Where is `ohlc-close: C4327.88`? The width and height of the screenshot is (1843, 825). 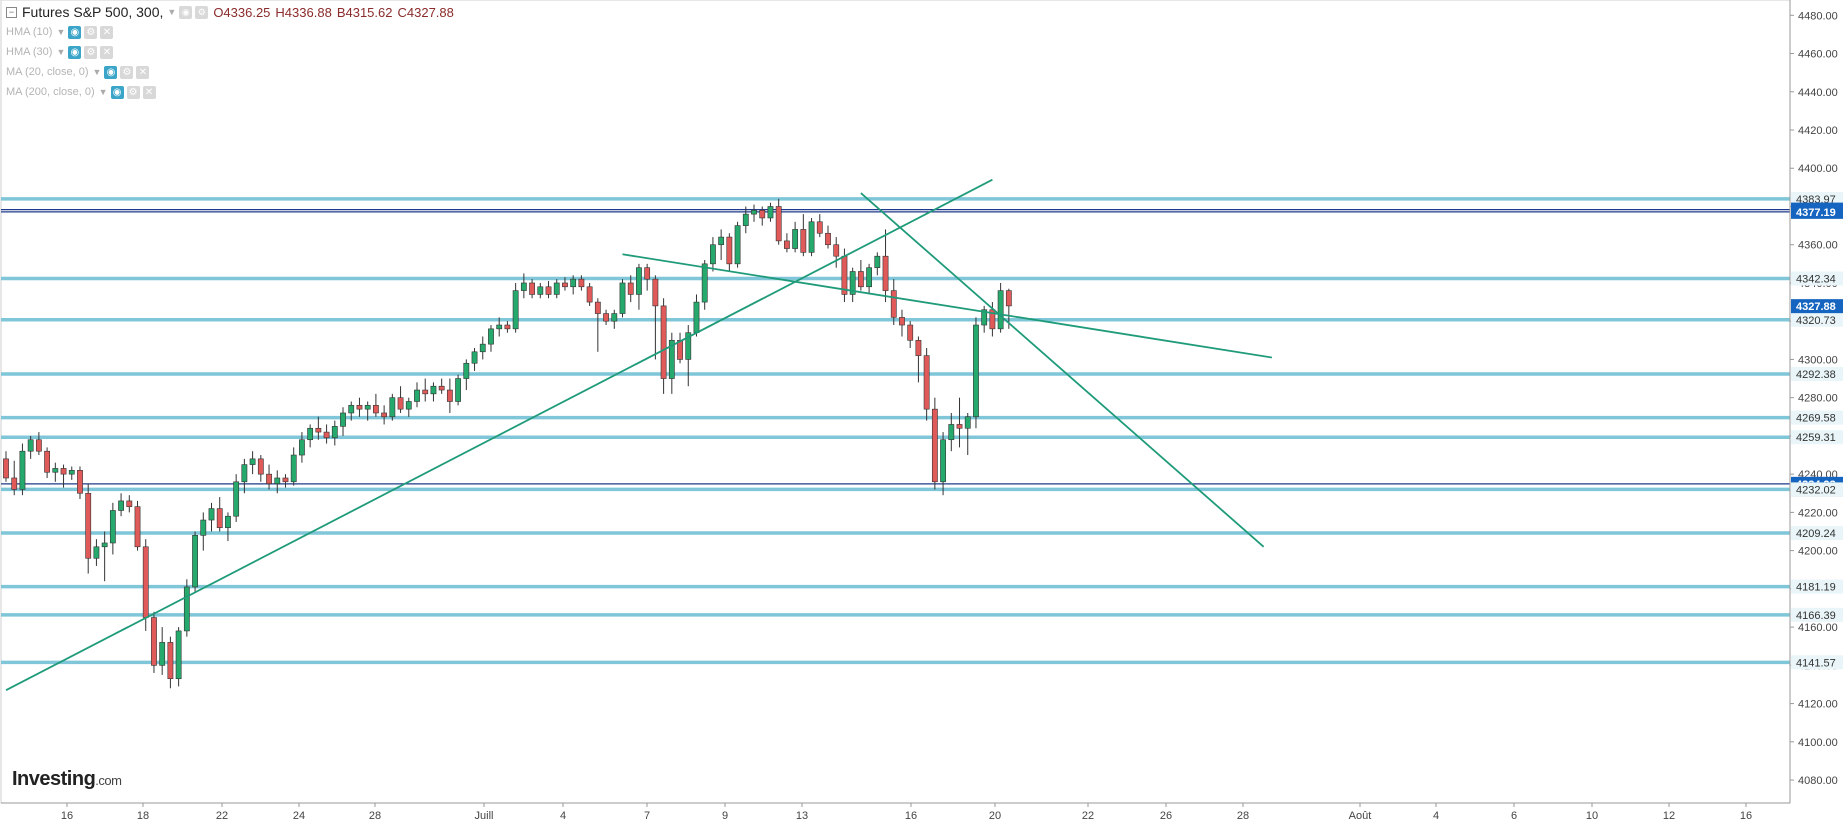 ohlc-close: C4327.88 is located at coordinates (425, 12).